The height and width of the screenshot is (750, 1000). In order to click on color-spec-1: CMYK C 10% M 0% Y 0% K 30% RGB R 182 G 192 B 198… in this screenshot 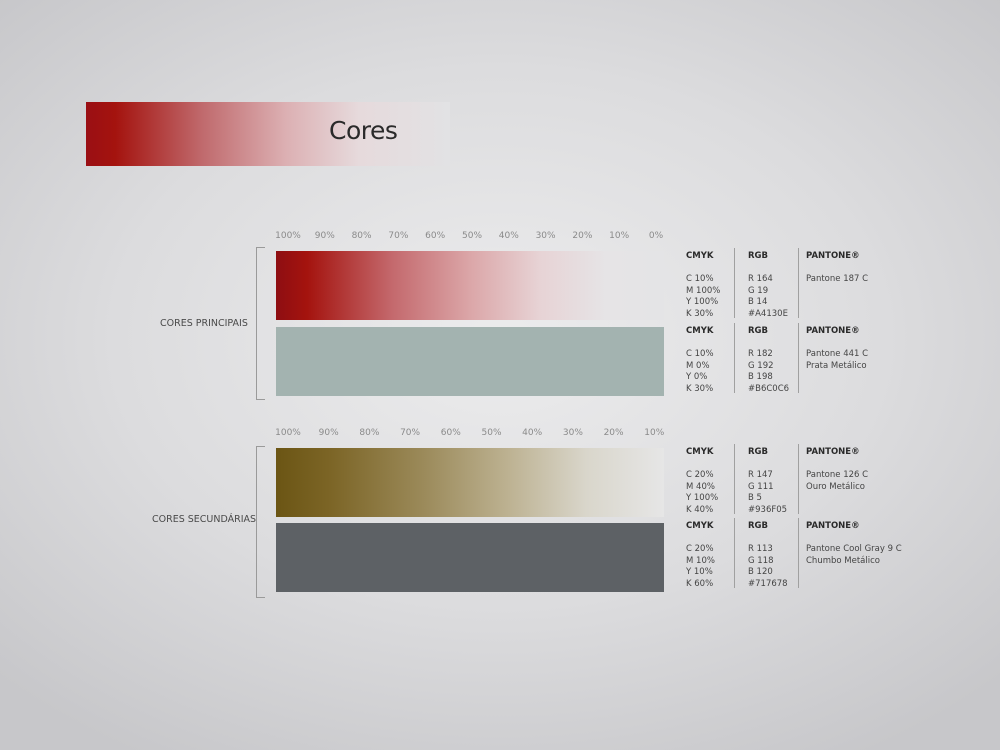, I will do `click(500, 360)`.